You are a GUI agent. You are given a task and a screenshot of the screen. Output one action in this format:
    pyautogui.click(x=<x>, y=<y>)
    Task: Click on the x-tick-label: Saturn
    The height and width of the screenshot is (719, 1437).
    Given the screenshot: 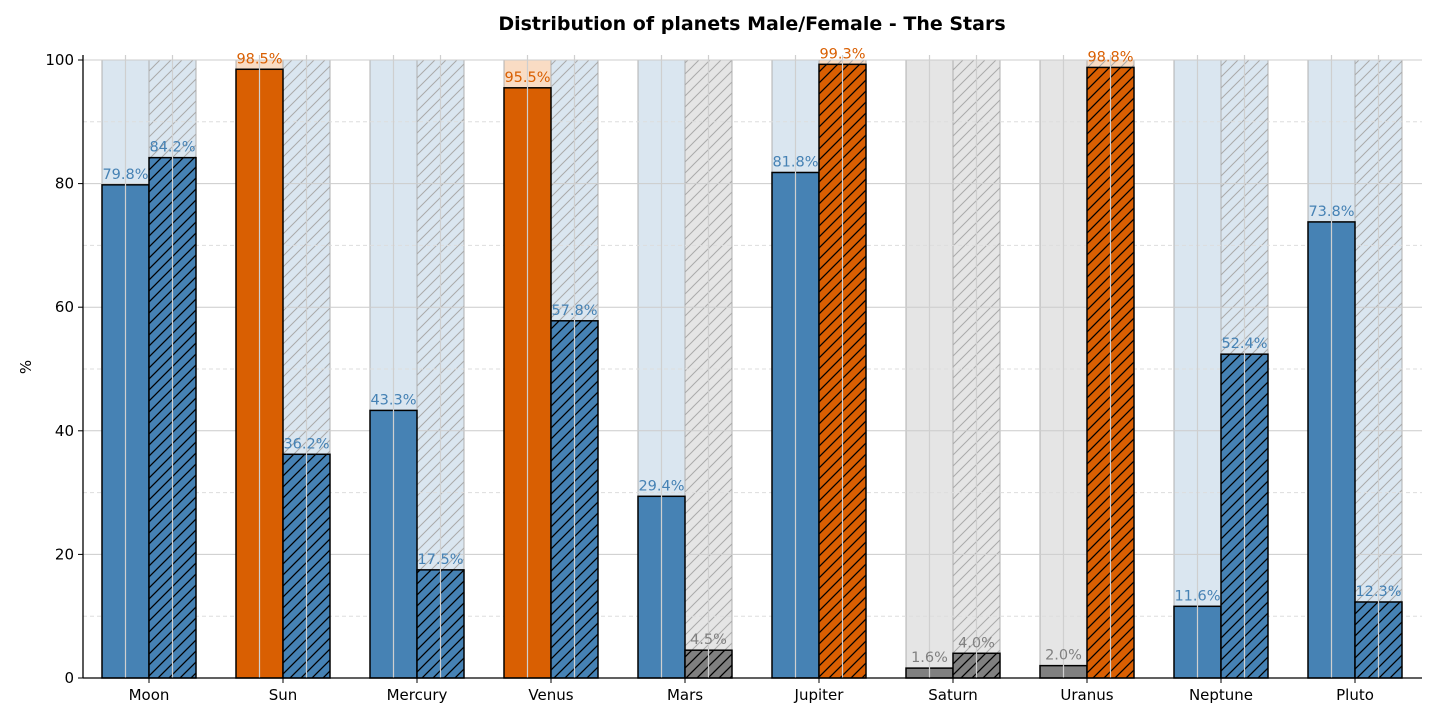 What is the action you would take?
    pyautogui.click(x=953, y=695)
    